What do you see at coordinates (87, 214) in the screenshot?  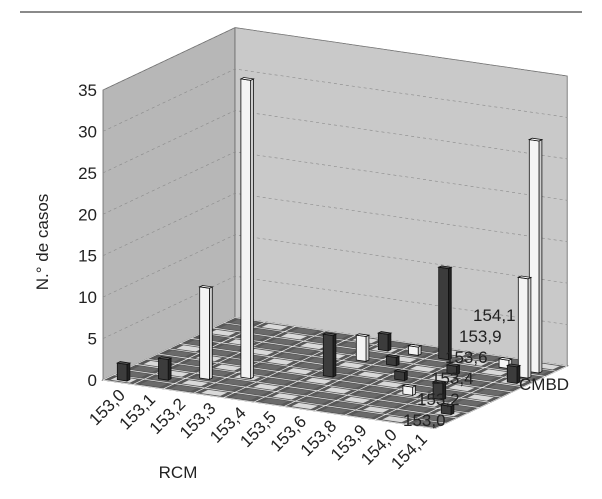 I see `y-tick-label: 20` at bounding box center [87, 214].